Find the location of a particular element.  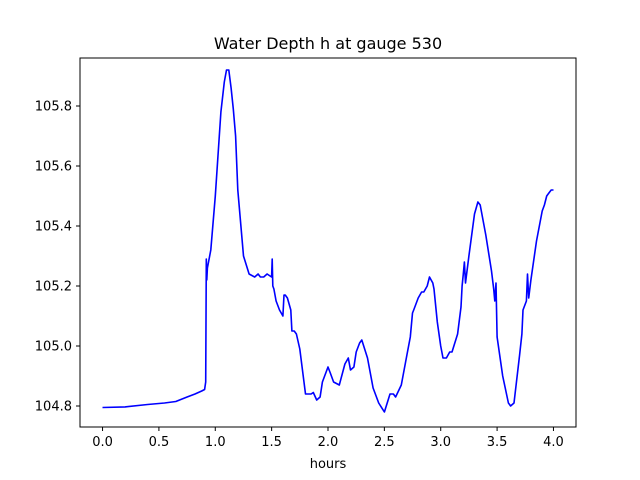

y-tick-label: 105.4 is located at coordinates (53, 227).